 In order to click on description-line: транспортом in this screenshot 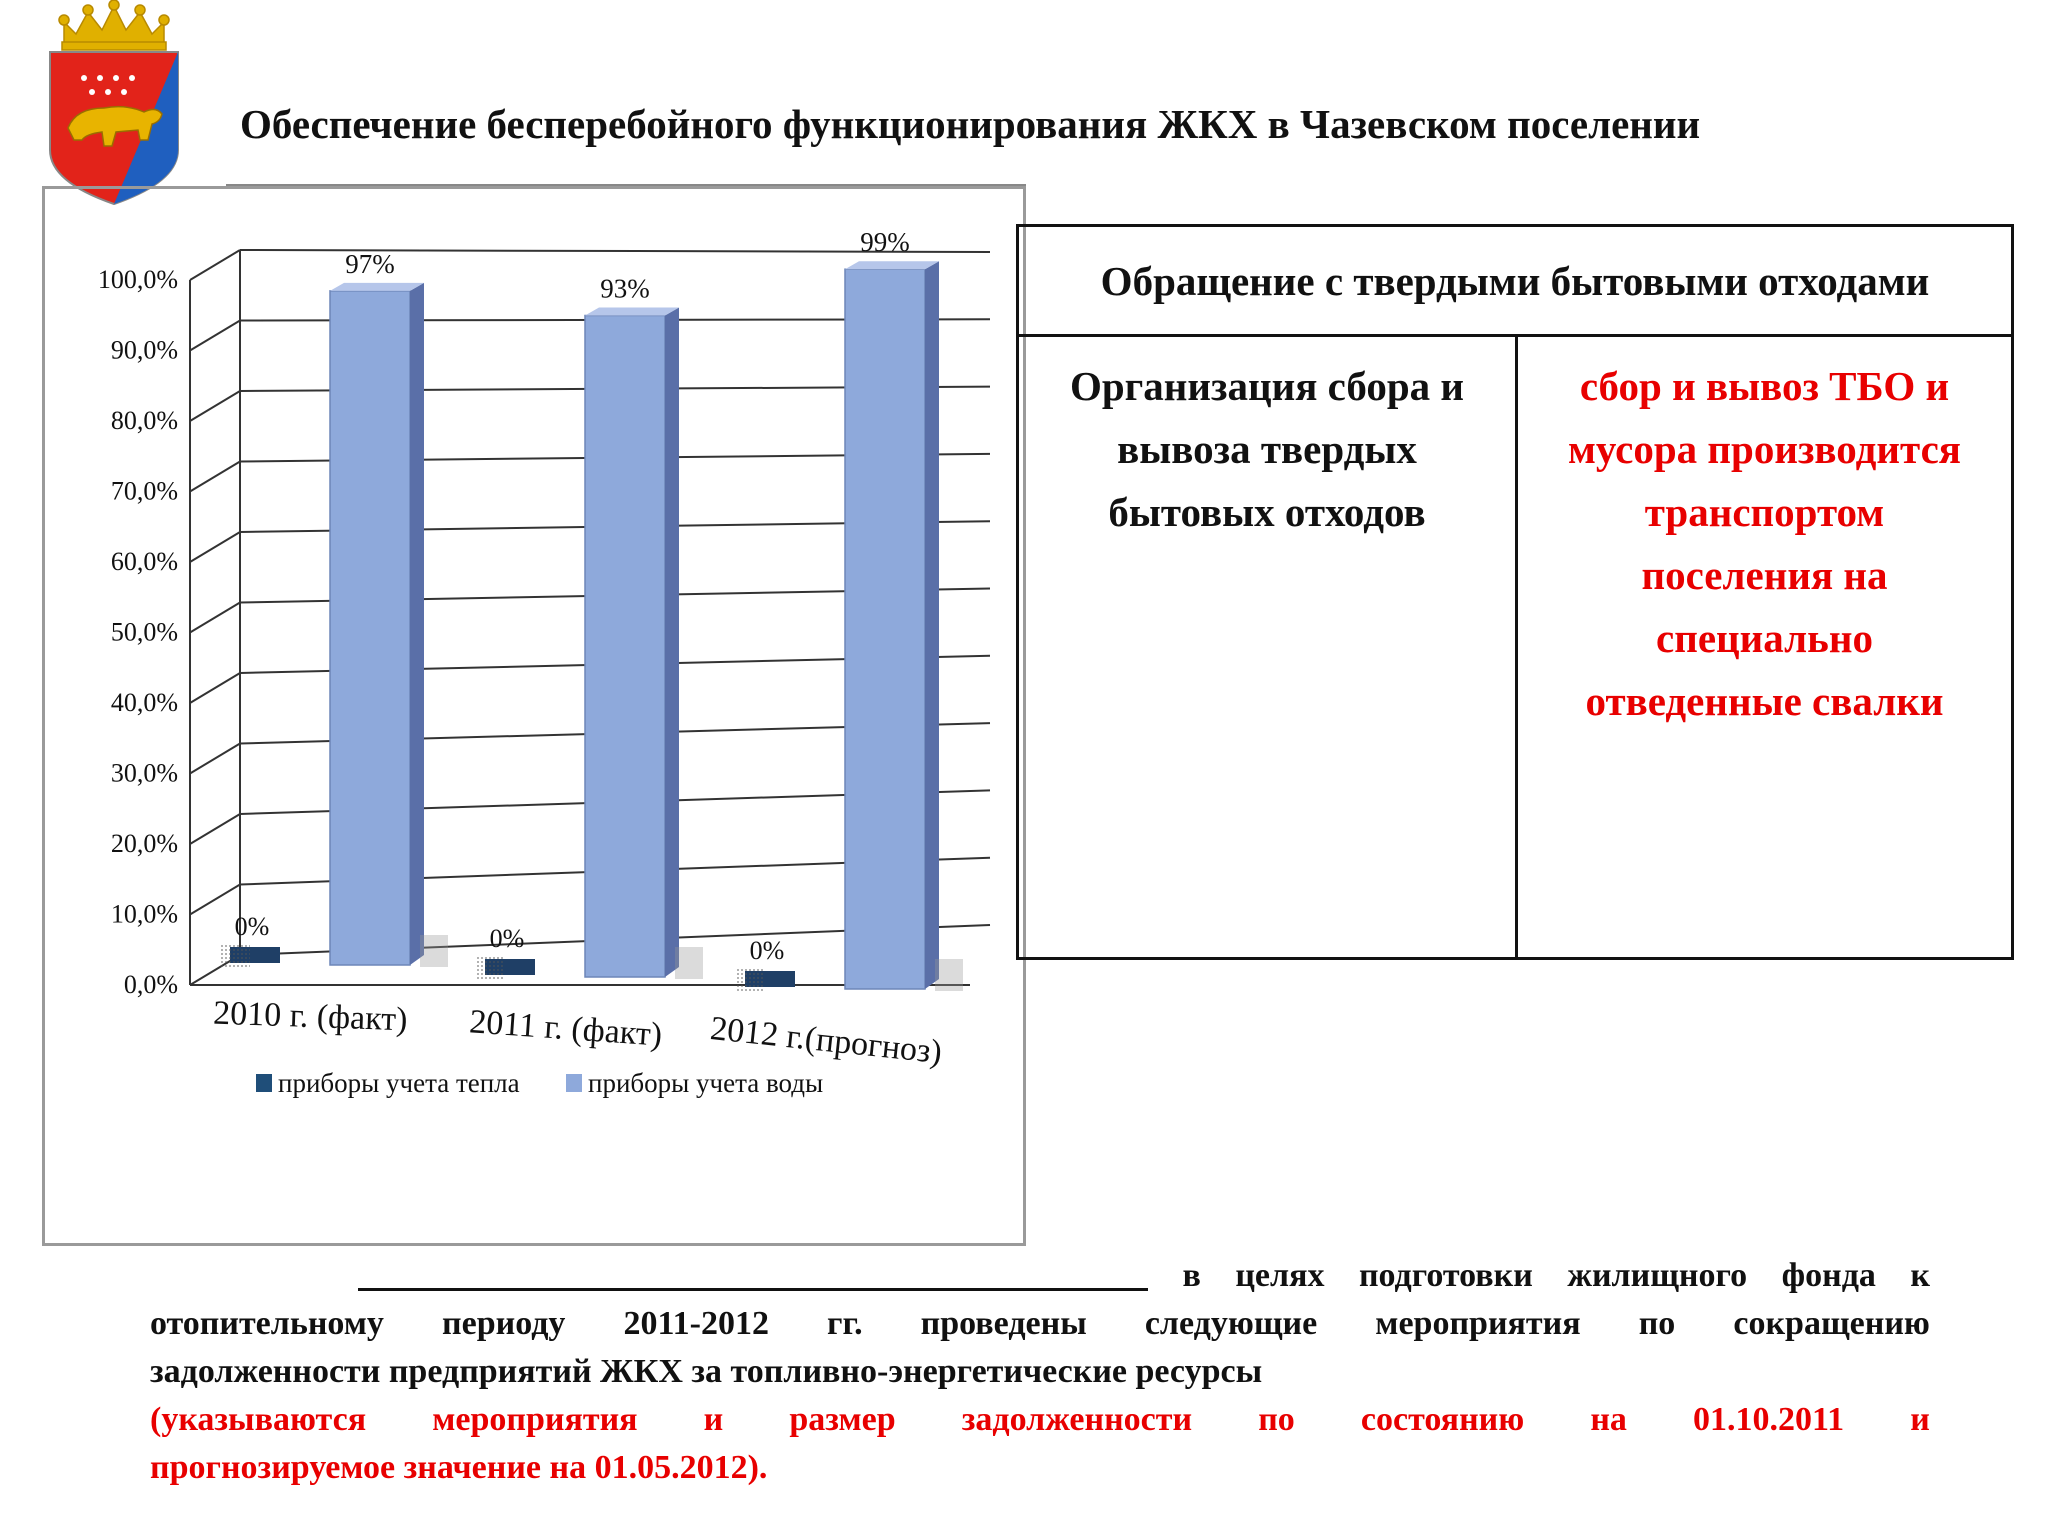, I will do `click(1764, 512)`.